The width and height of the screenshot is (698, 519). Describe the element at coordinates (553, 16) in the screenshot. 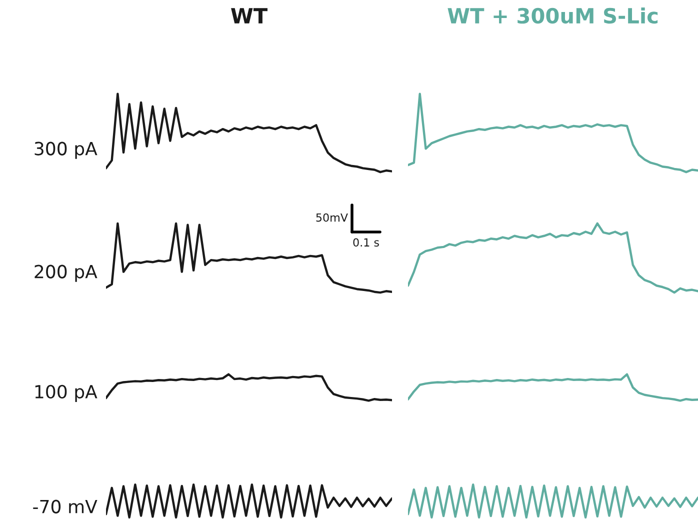

I see `chart-title: WT + 300uM S-Lic` at that location.